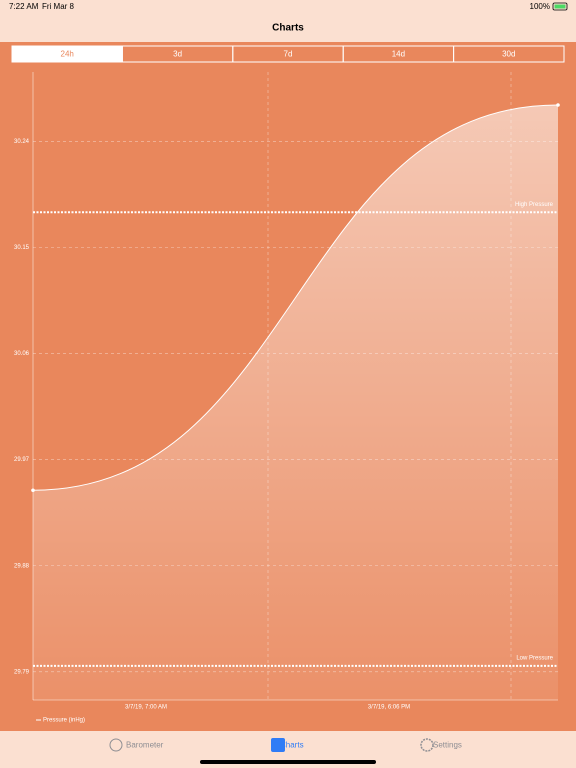 This screenshot has height=768, width=576. I want to click on segment-label: 7d, so click(288, 54).